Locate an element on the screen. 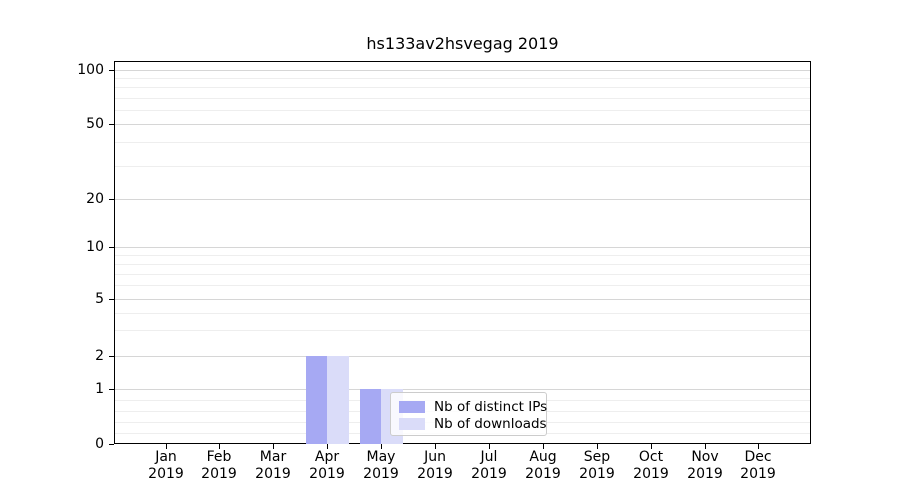 This screenshot has height=500, width=900. bar-downloads is located at coordinates (338, 400).